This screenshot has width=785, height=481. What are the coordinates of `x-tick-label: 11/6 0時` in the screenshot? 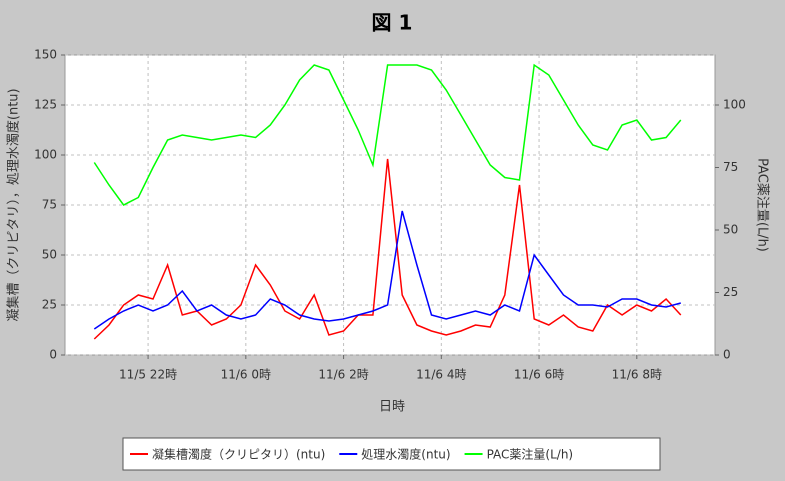 It's located at (246, 375).